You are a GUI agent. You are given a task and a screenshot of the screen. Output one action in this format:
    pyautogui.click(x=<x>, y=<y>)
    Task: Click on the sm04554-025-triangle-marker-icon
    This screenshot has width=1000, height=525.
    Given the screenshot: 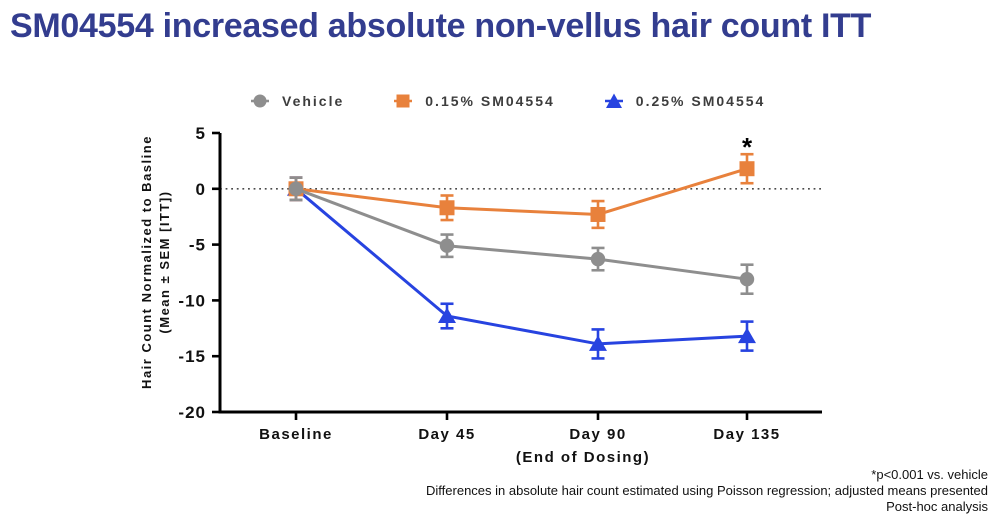 What is the action you would take?
    pyautogui.click(x=614, y=101)
    